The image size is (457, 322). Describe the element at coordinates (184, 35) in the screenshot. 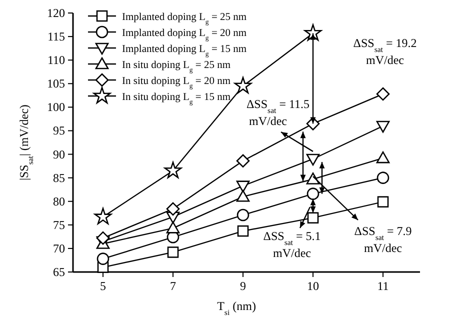

I see `legend-label: Implanted doping L$_{g}$ = 20 nm` at that location.